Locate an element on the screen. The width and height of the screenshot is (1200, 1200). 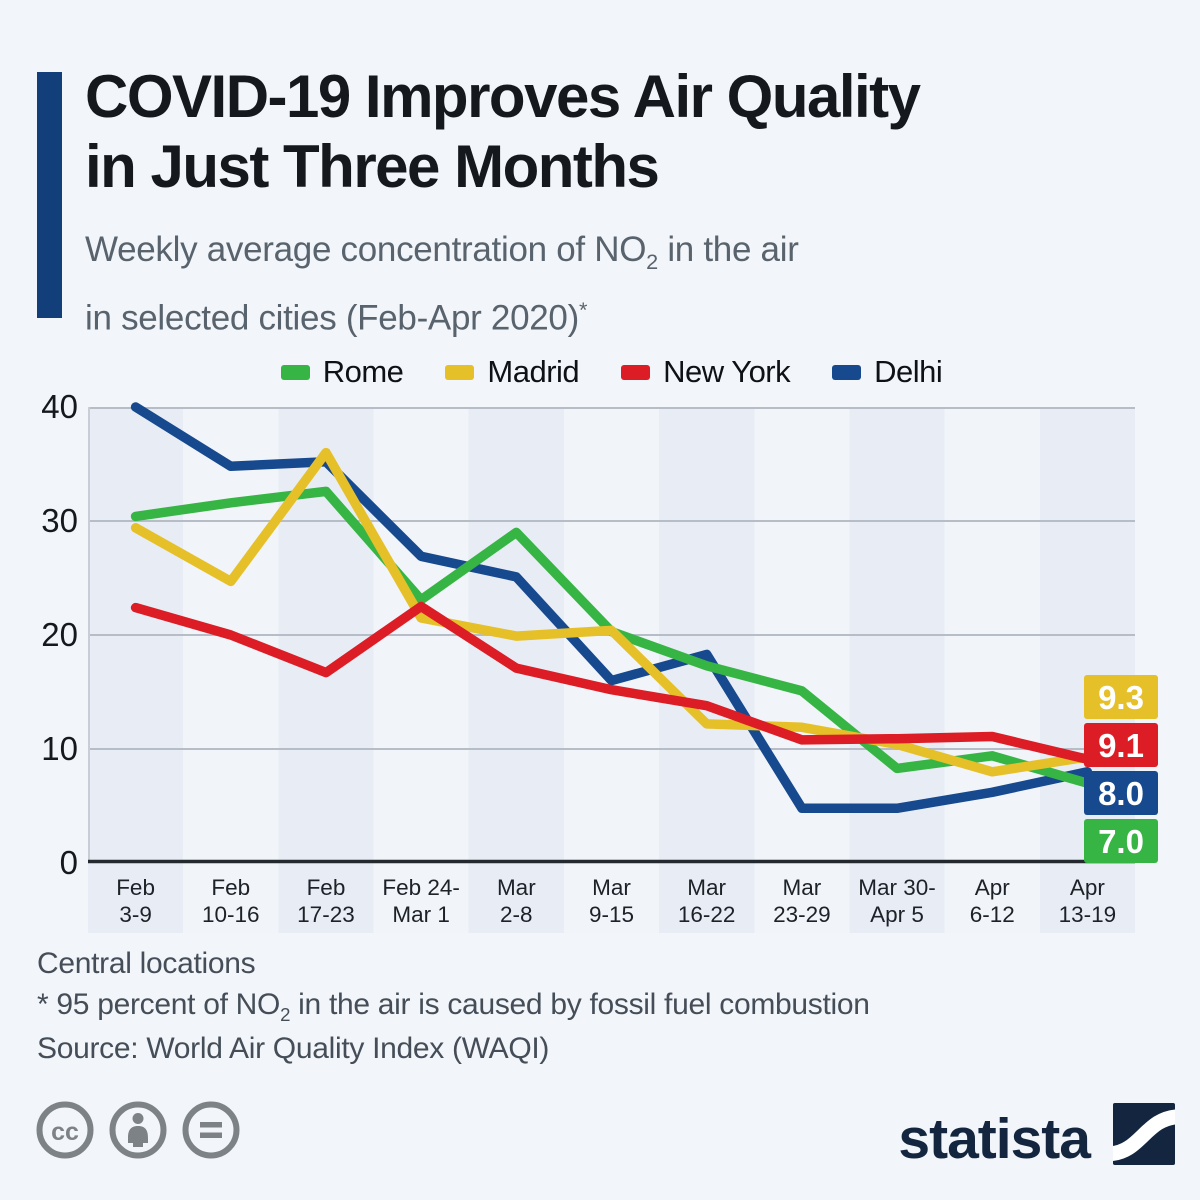
x-tick-label-feb-17-23: Feb 17-23 is located at coordinates (326, 901).